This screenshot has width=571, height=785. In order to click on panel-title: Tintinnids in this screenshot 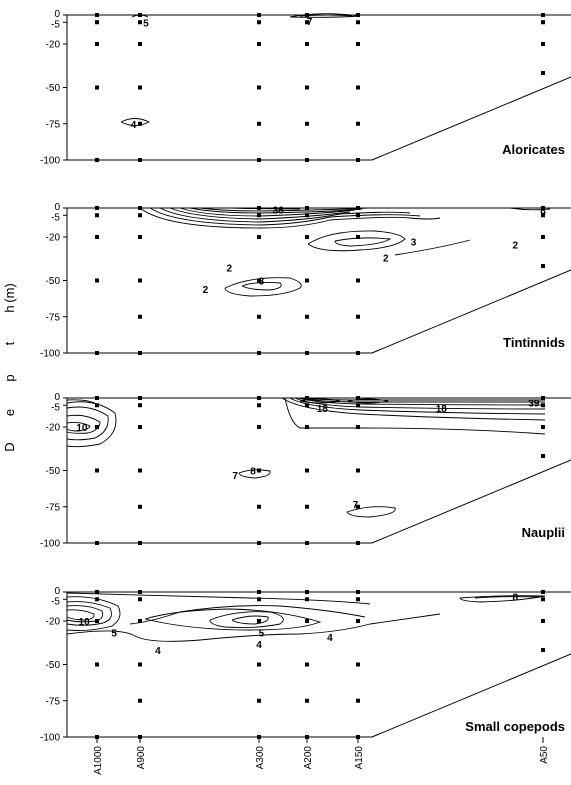, I will do `click(534, 342)`.